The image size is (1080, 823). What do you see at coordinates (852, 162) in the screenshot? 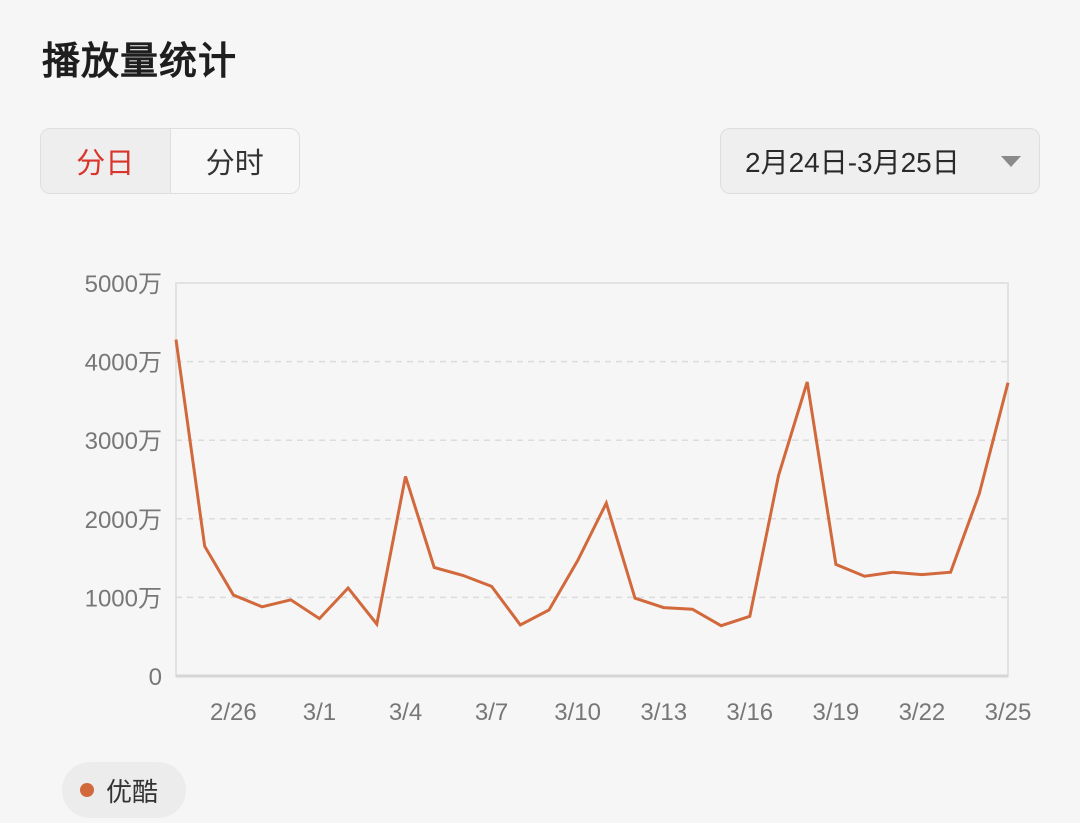
I see `date-range-label: 2月24日-3月25日` at bounding box center [852, 162].